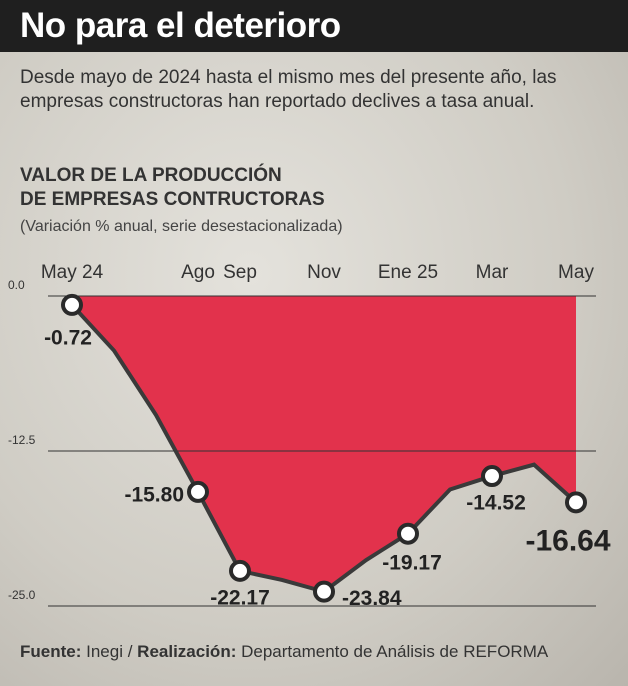 The width and height of the screenshot is (628, 686). I want to click on data-label: -15.80, so click(154, 494).